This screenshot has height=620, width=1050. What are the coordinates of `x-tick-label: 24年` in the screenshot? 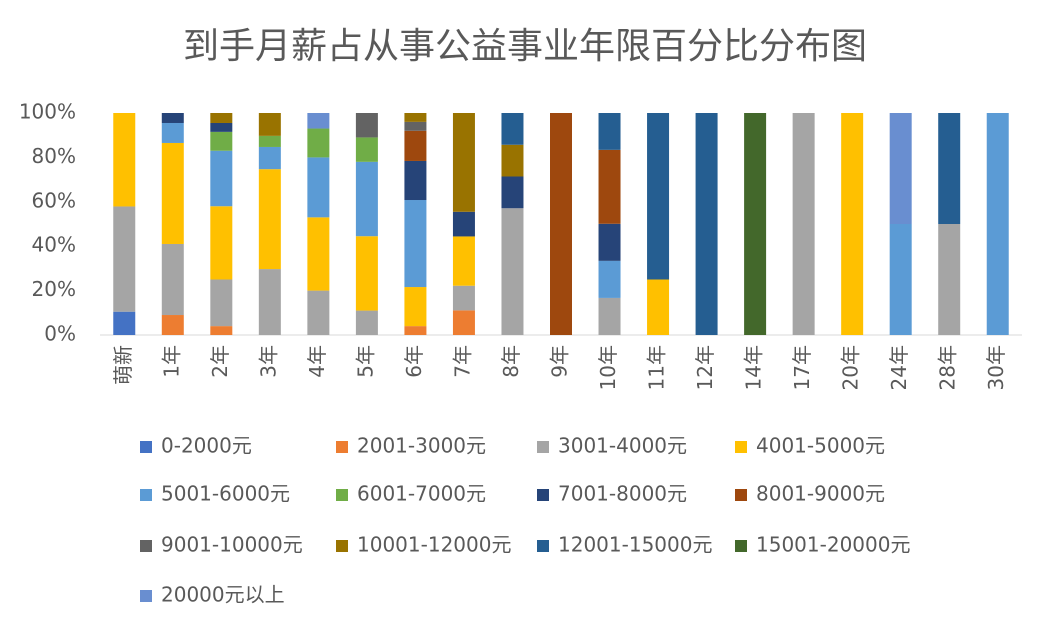 It's located at (899, 367).